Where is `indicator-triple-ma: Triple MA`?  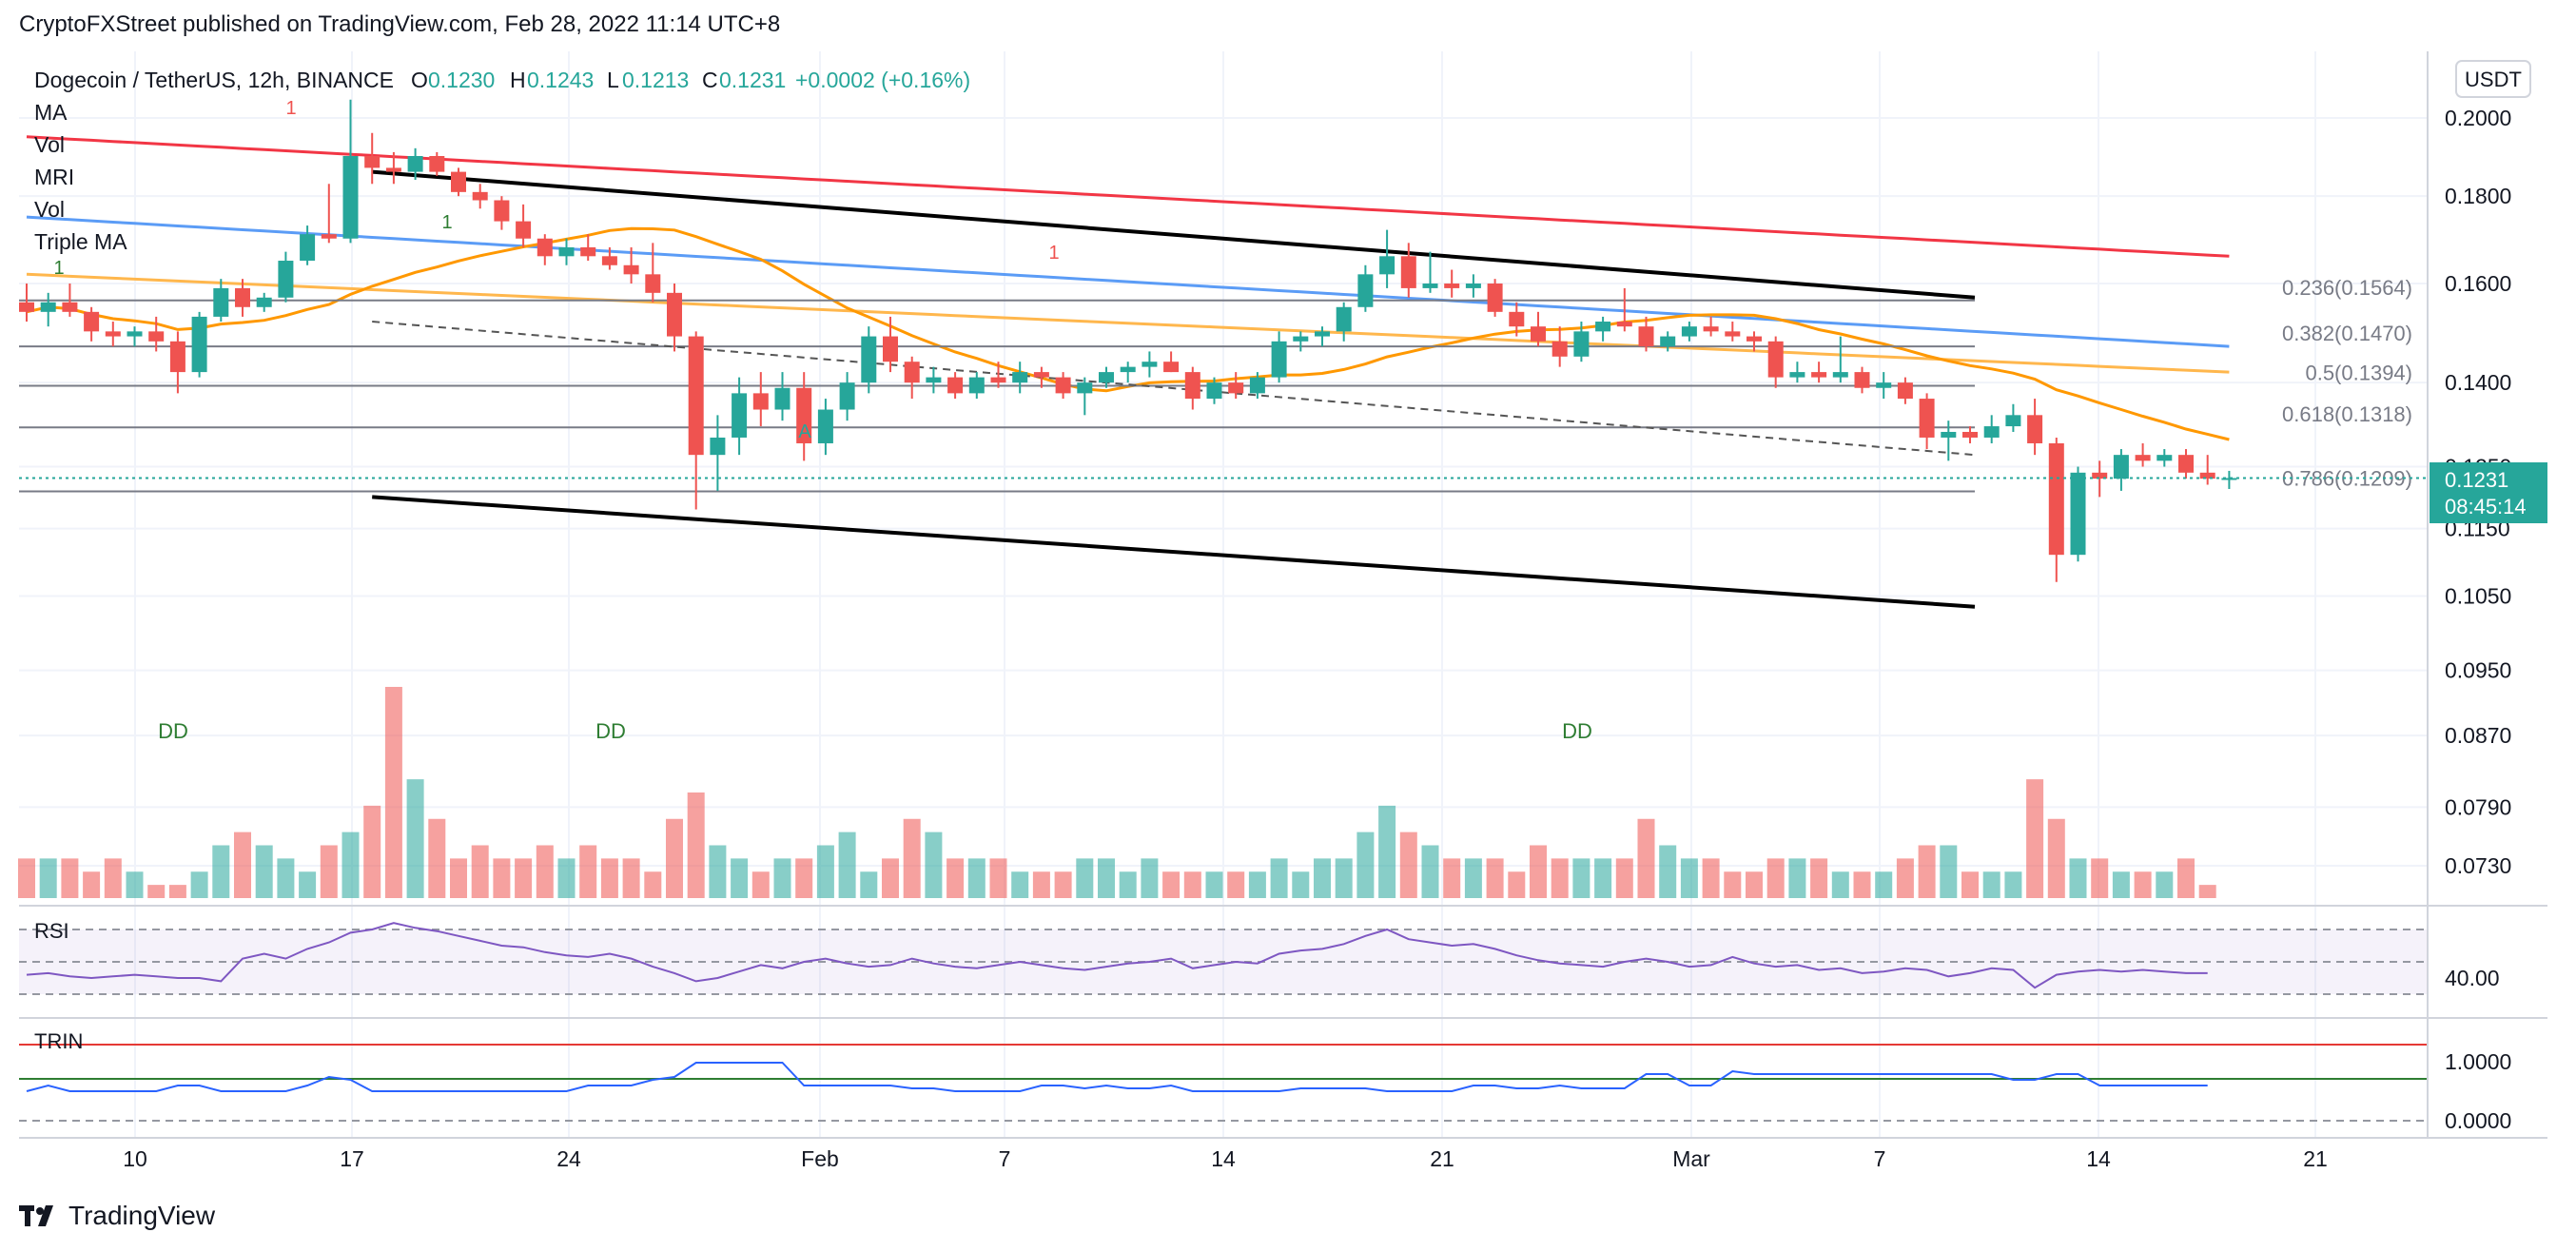 indicator-triple-ma: Triple MA is located at coordinates (80, 241).